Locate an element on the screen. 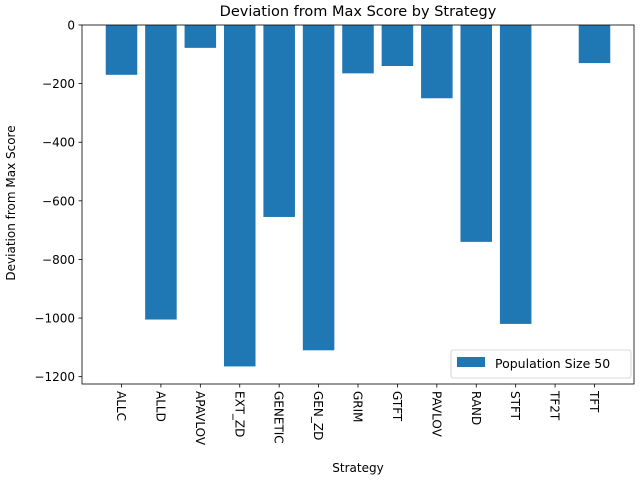 This screenshot has width=640, height=480. x-tick-label: RAND is located at coordinates (476, 408).